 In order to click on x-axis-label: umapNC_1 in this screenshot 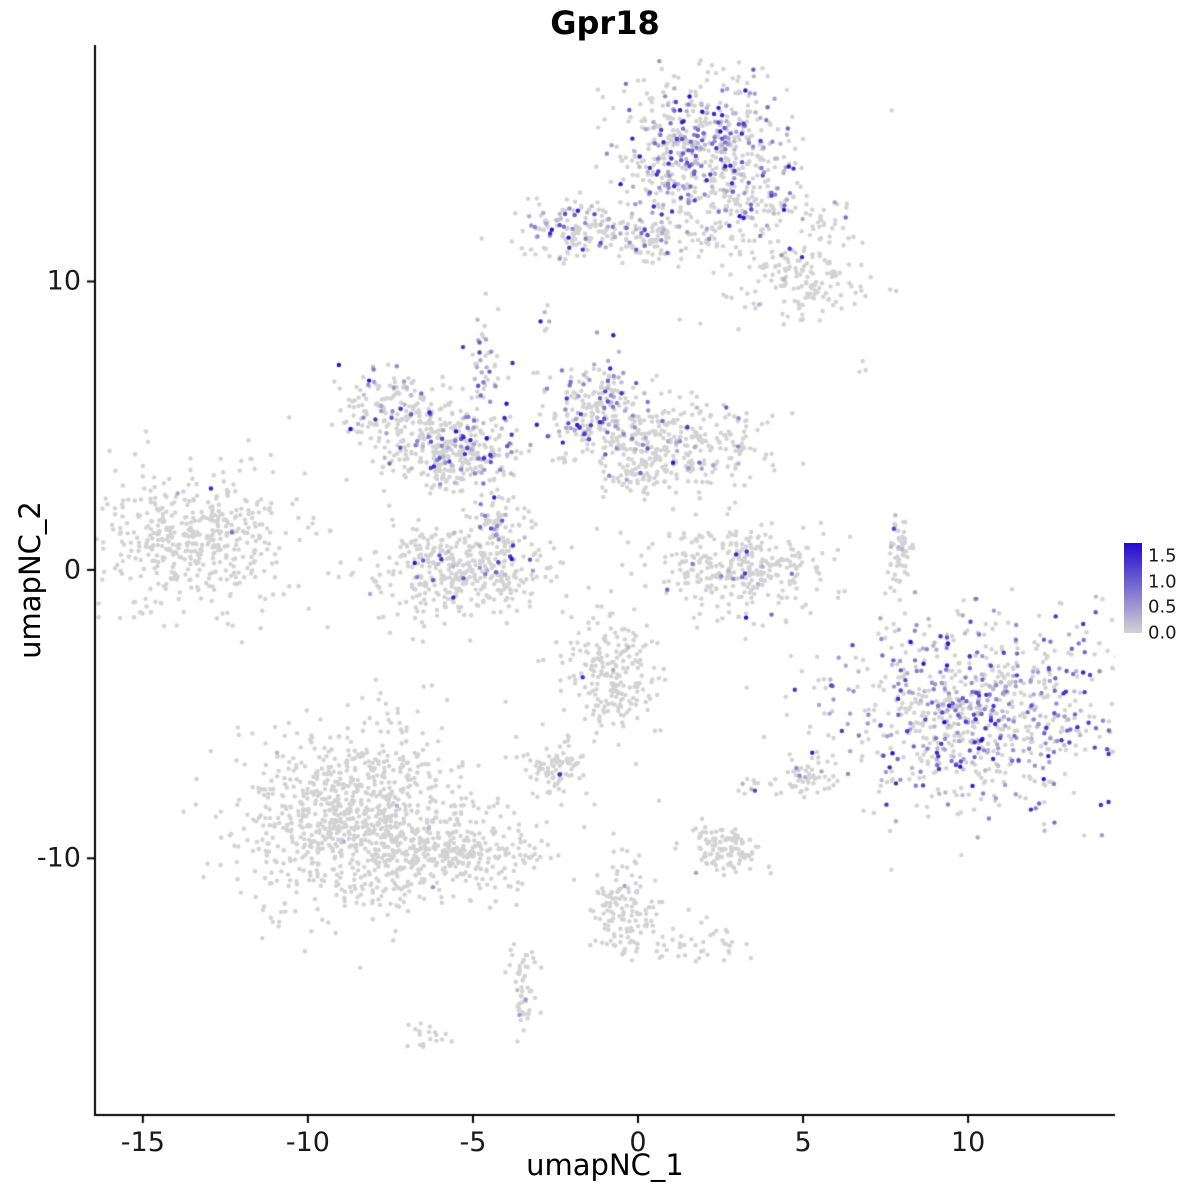, I will do `click(605, 1165)`.